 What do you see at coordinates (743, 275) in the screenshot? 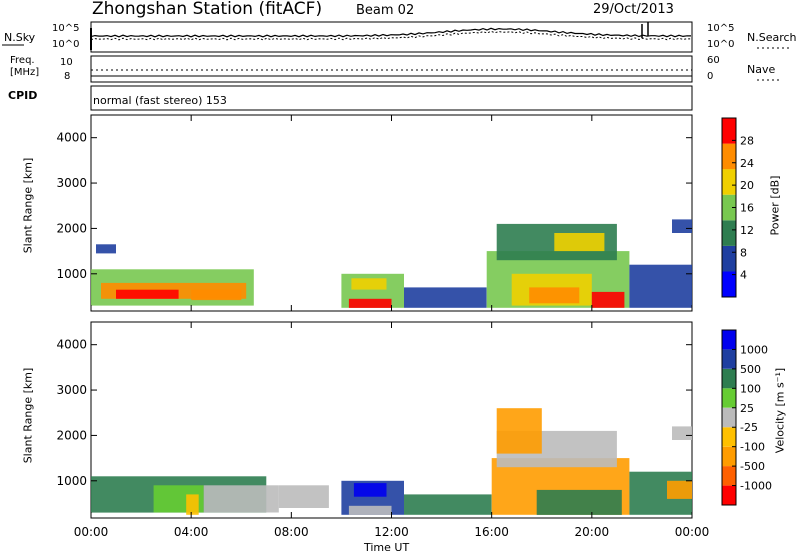
I see `power-cbar-tick-label-6: 4` at bounding box center [743, 275].